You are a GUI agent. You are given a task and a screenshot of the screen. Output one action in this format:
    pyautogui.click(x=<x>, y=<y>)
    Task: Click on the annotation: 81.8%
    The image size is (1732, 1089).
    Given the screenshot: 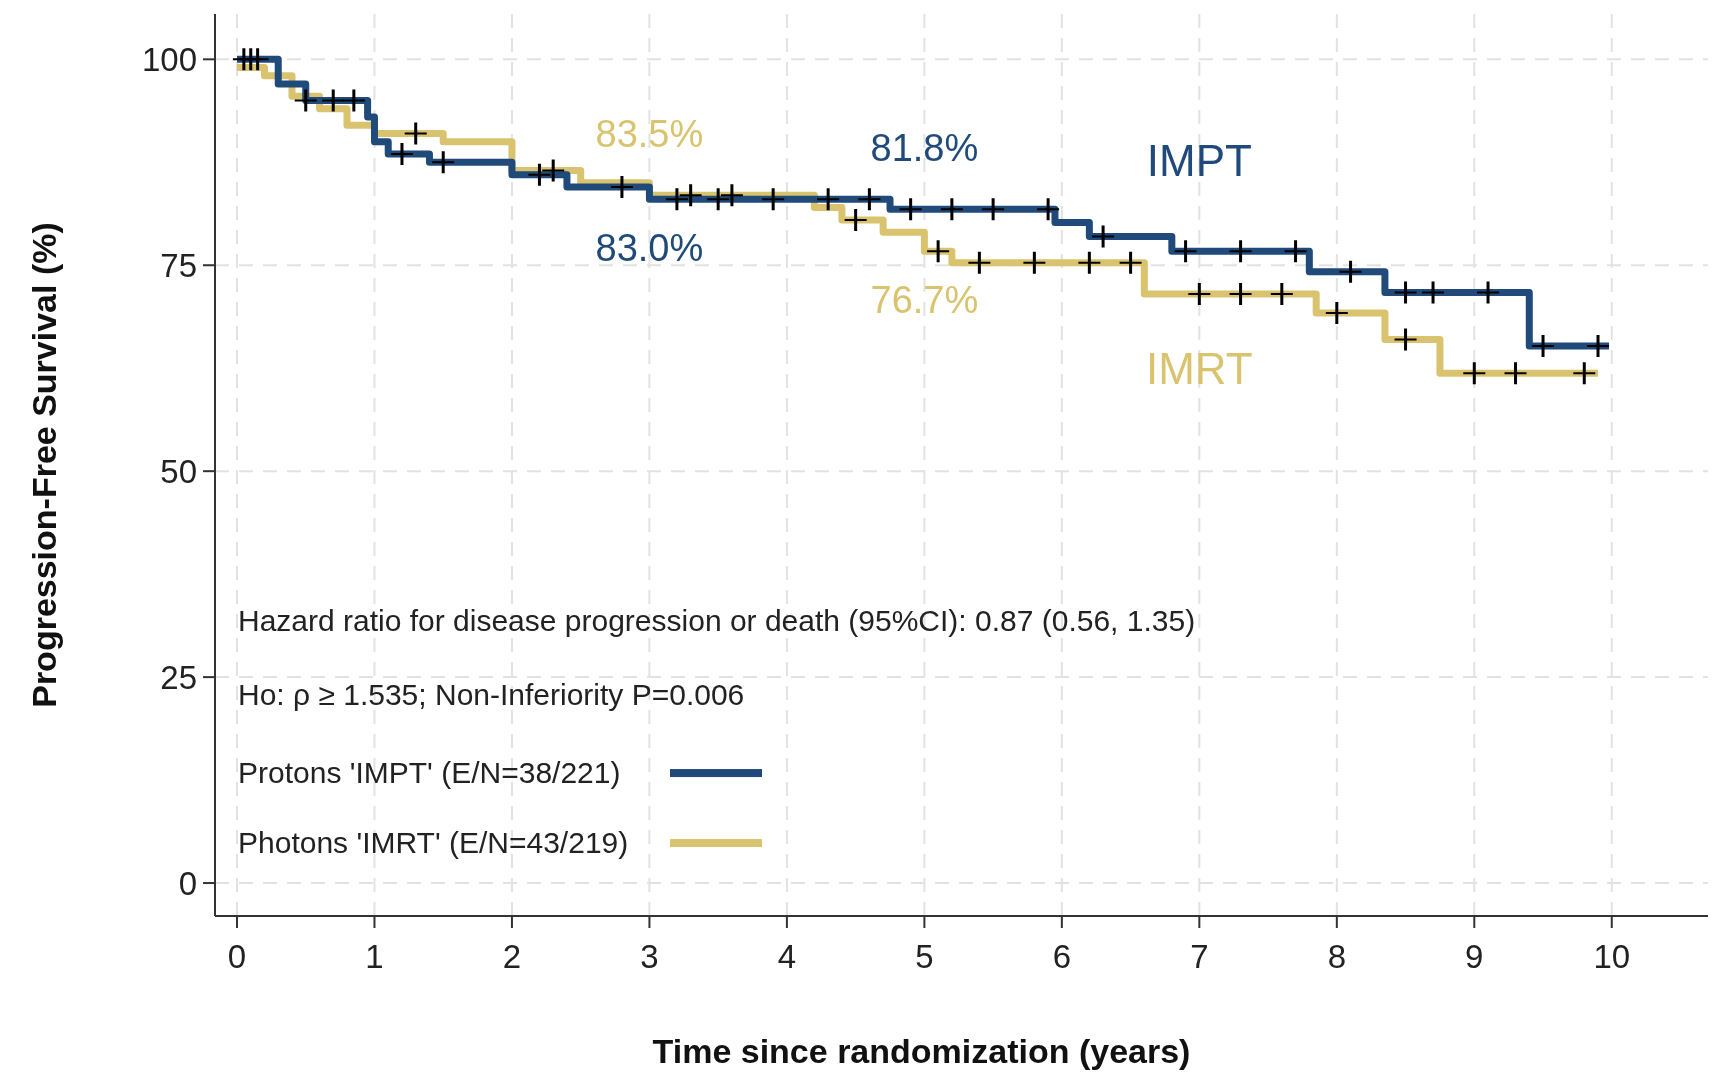 What is the action you would take?
    pyautogui.click(x=924, y=148)
    